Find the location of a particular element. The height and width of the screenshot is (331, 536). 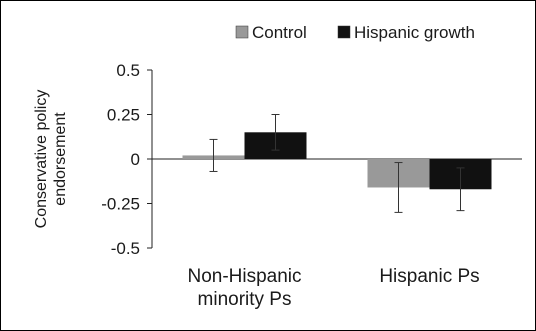

y-tick-label: 0.25 is located at coordinates (123, 115).